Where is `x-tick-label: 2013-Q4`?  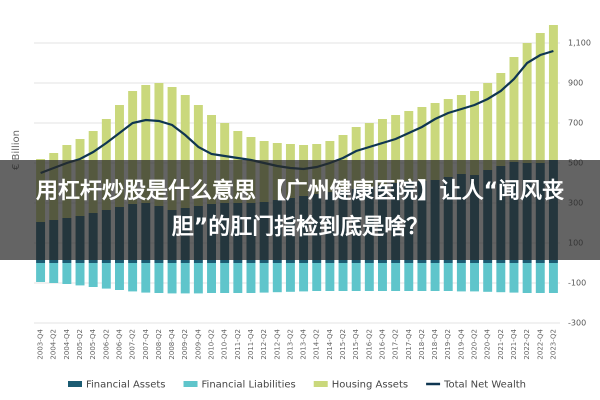 x-tick-label: 2013-Q4 is located at coordinates (304, 343).